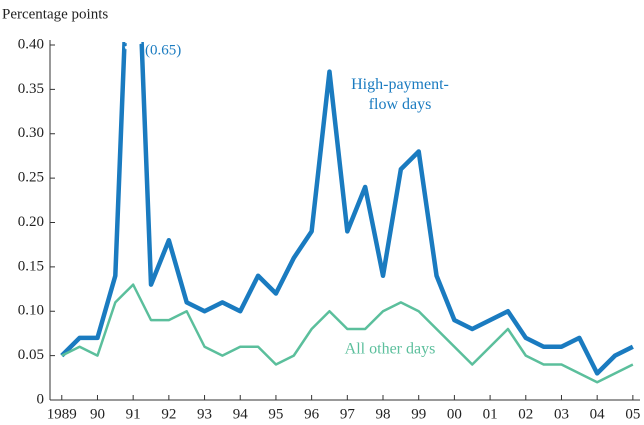  I want to click on x-tick-label: 03, so click(561, 414).